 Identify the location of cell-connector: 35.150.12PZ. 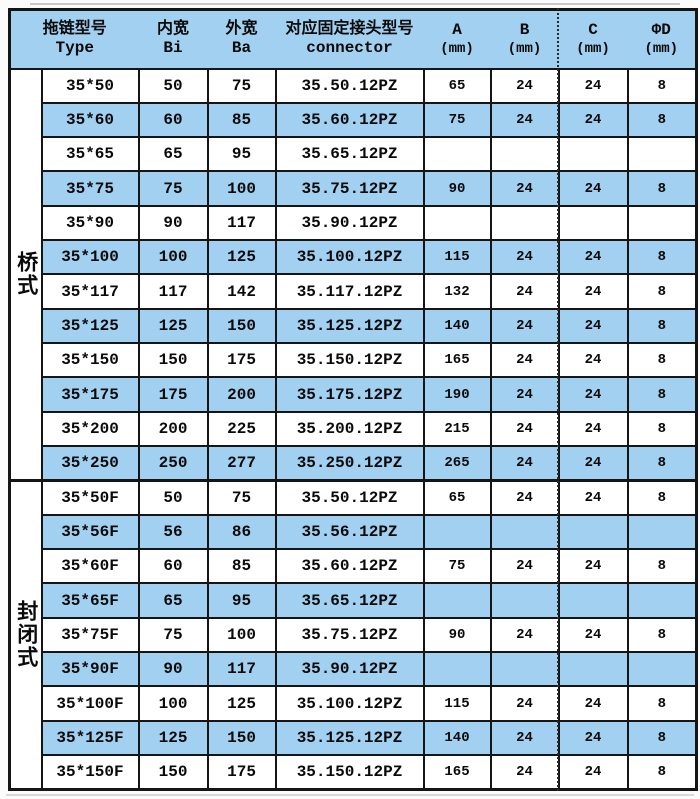
(349, 360).